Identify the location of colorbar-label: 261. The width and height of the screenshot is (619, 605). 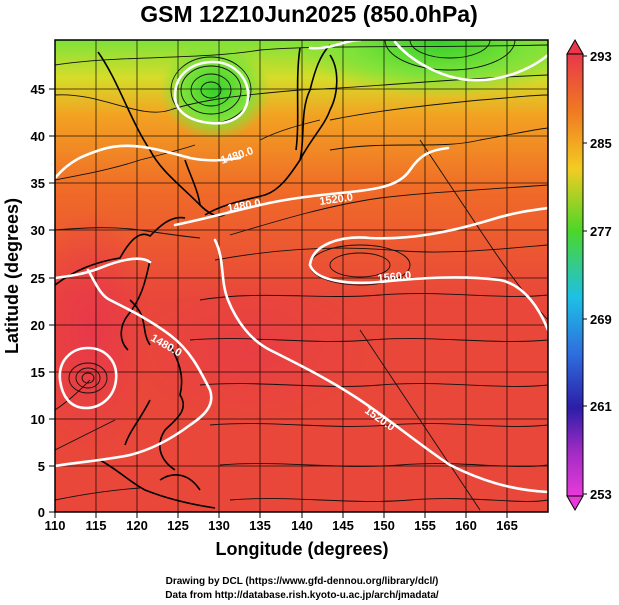
(601, 406).